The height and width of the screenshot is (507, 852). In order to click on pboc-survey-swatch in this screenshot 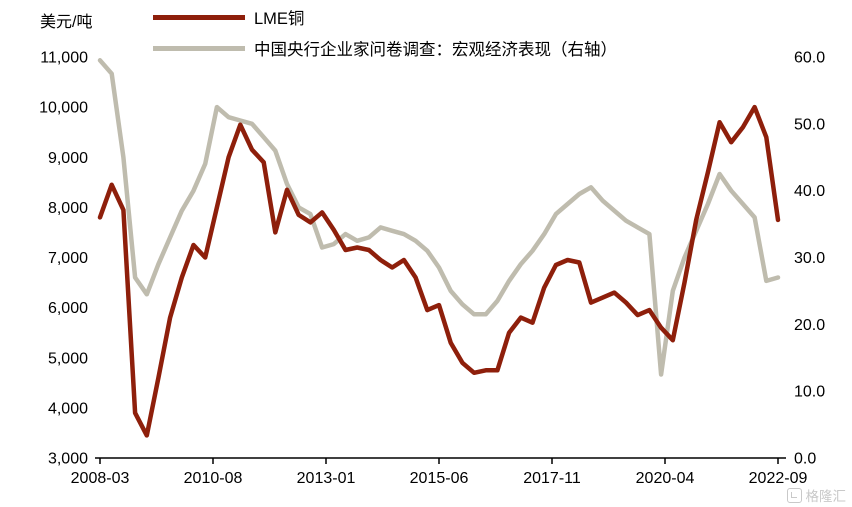, I will do `click(199, 48)`.